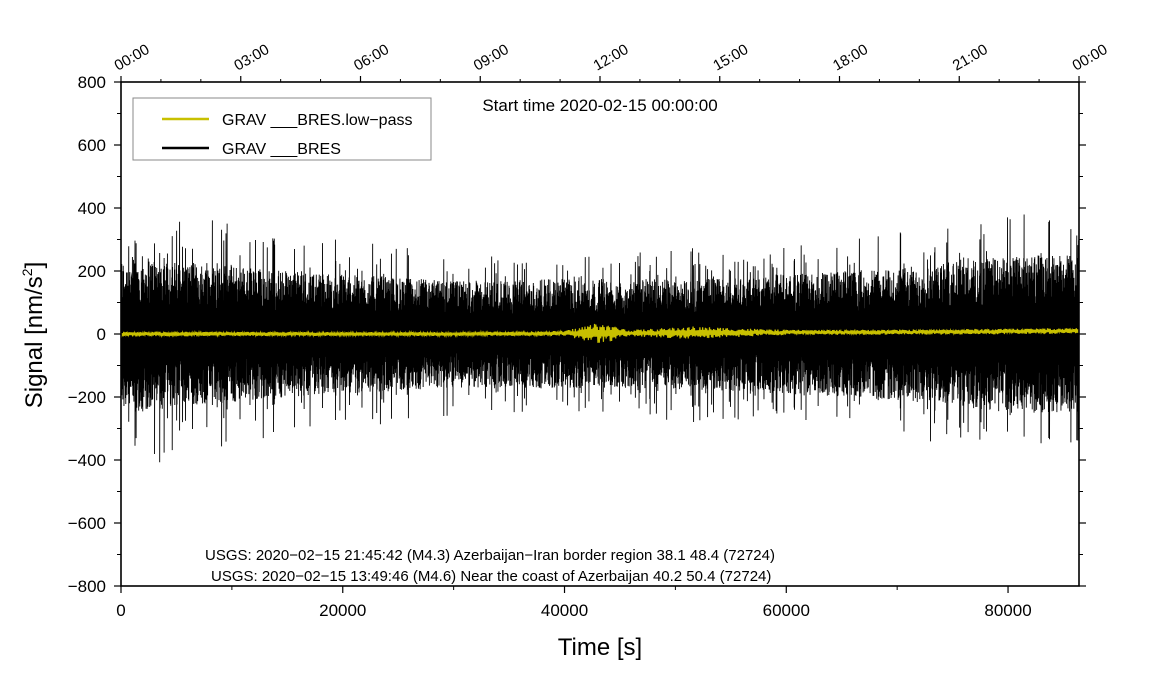 Image resolution: width=1151 pixels, height=700 pixels. Describe the element at coordinates (599, 105) in the screenshot. I see `chart-title: Start time 2020-02-15 00:00:00` at that location.